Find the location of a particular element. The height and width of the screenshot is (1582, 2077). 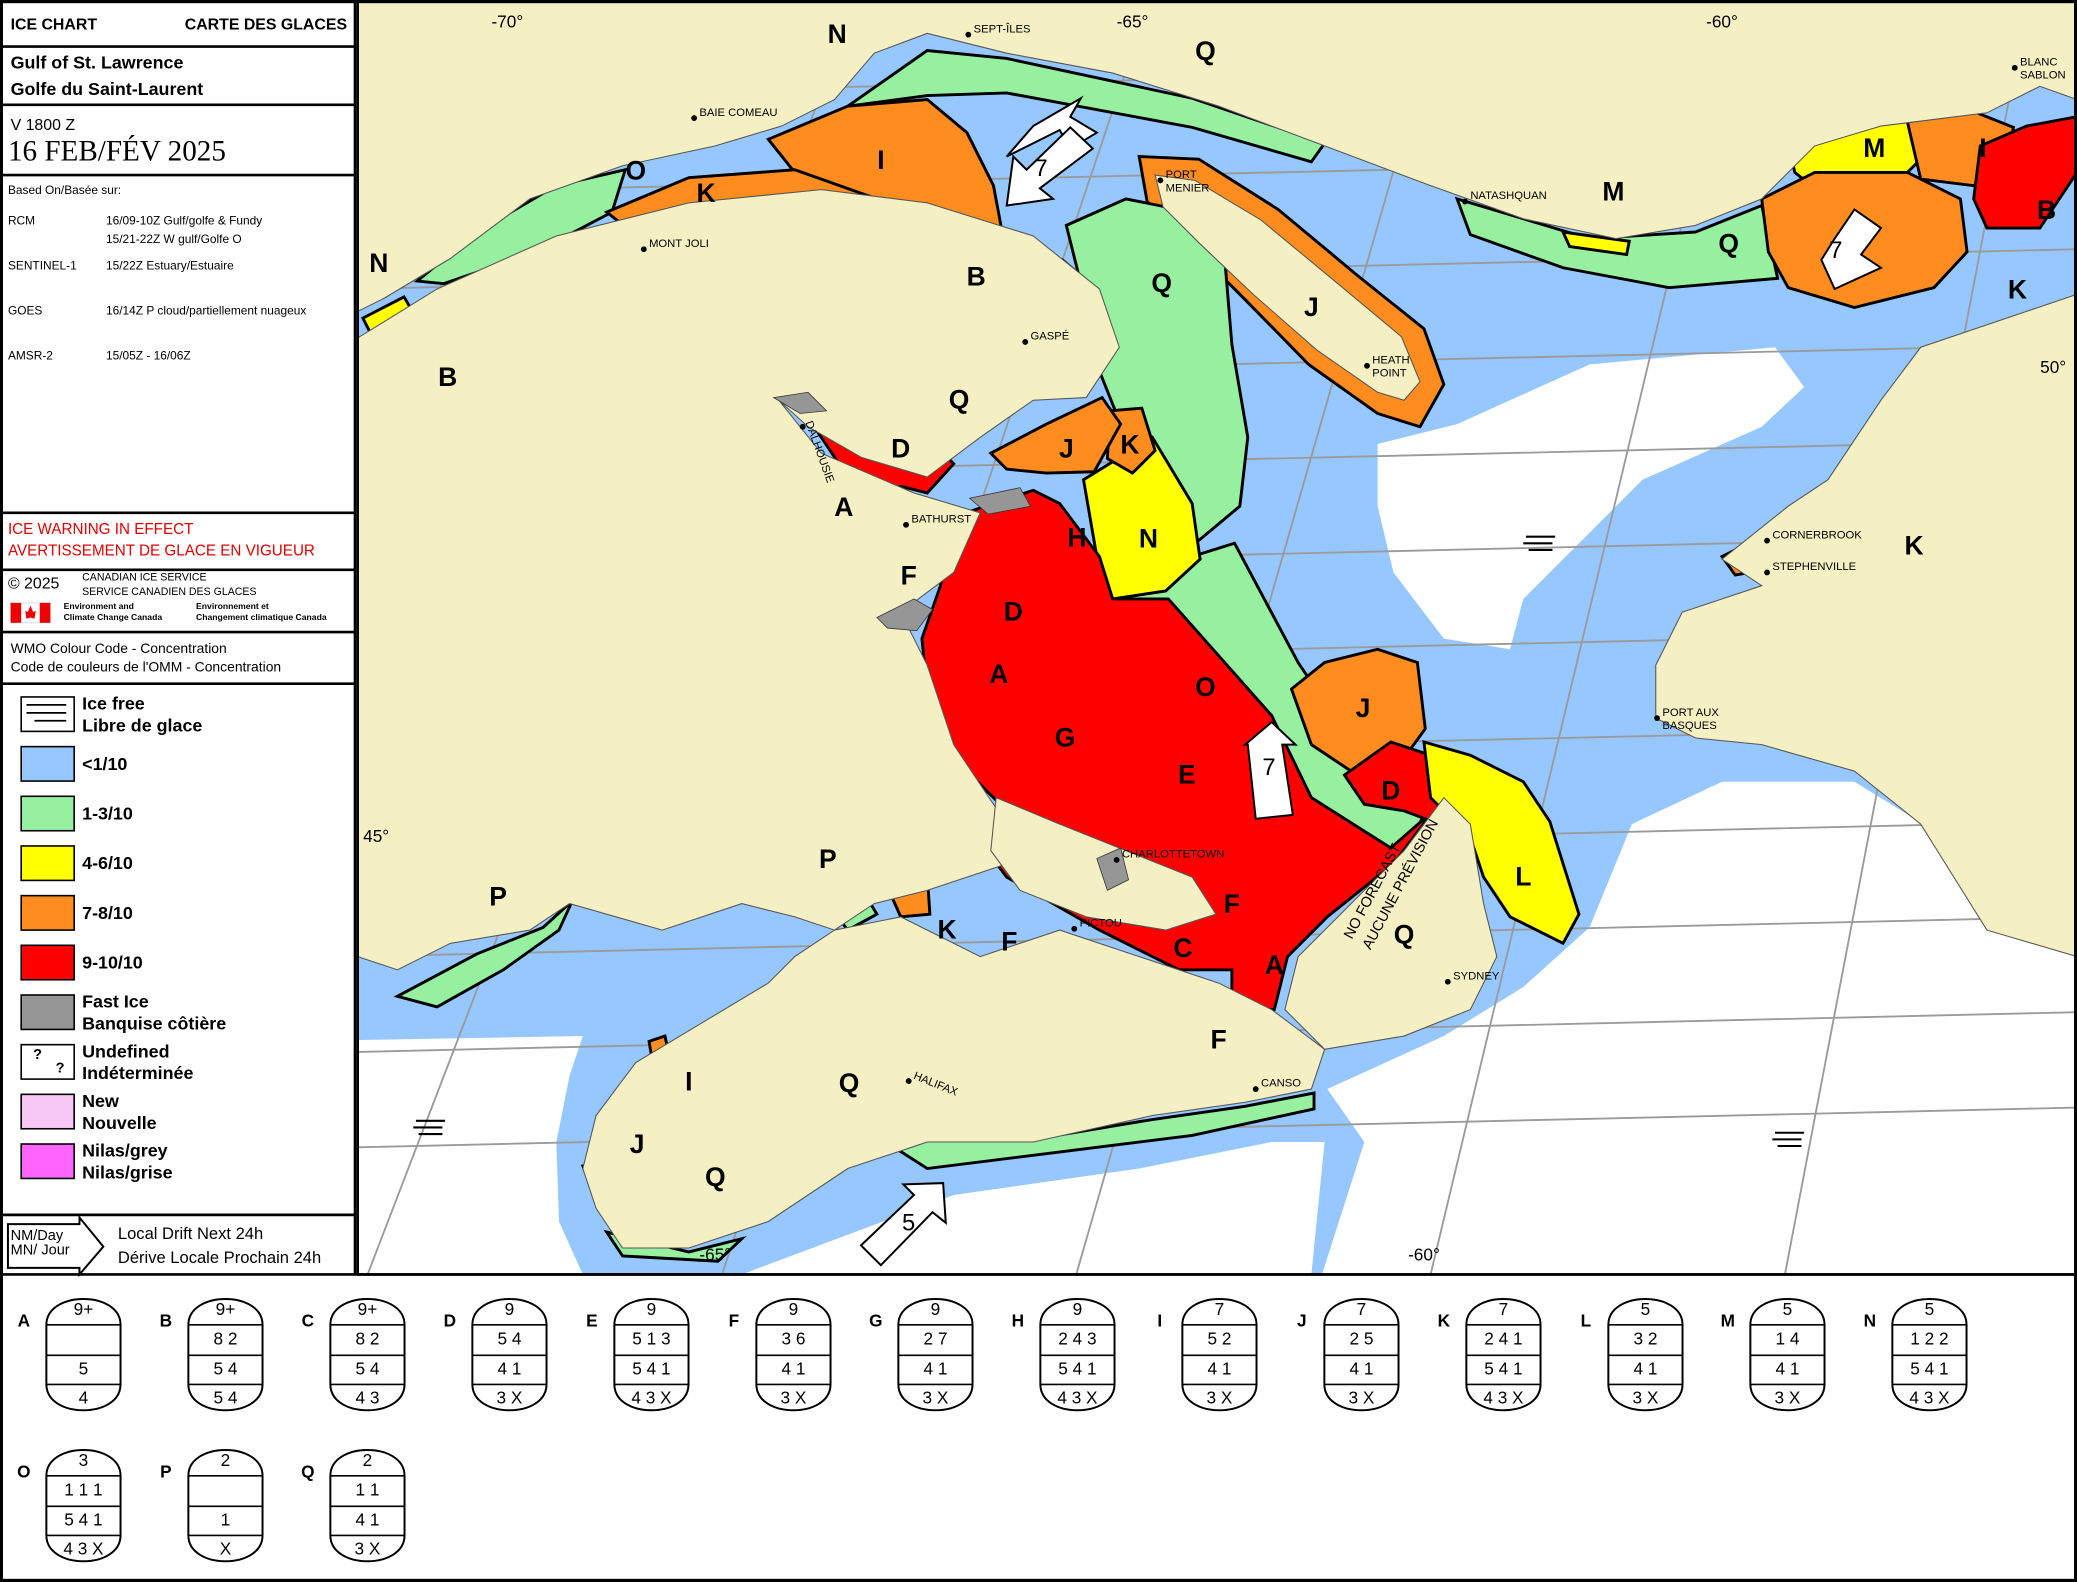

ice-area-label: H is located at coordinates (1076, 537).